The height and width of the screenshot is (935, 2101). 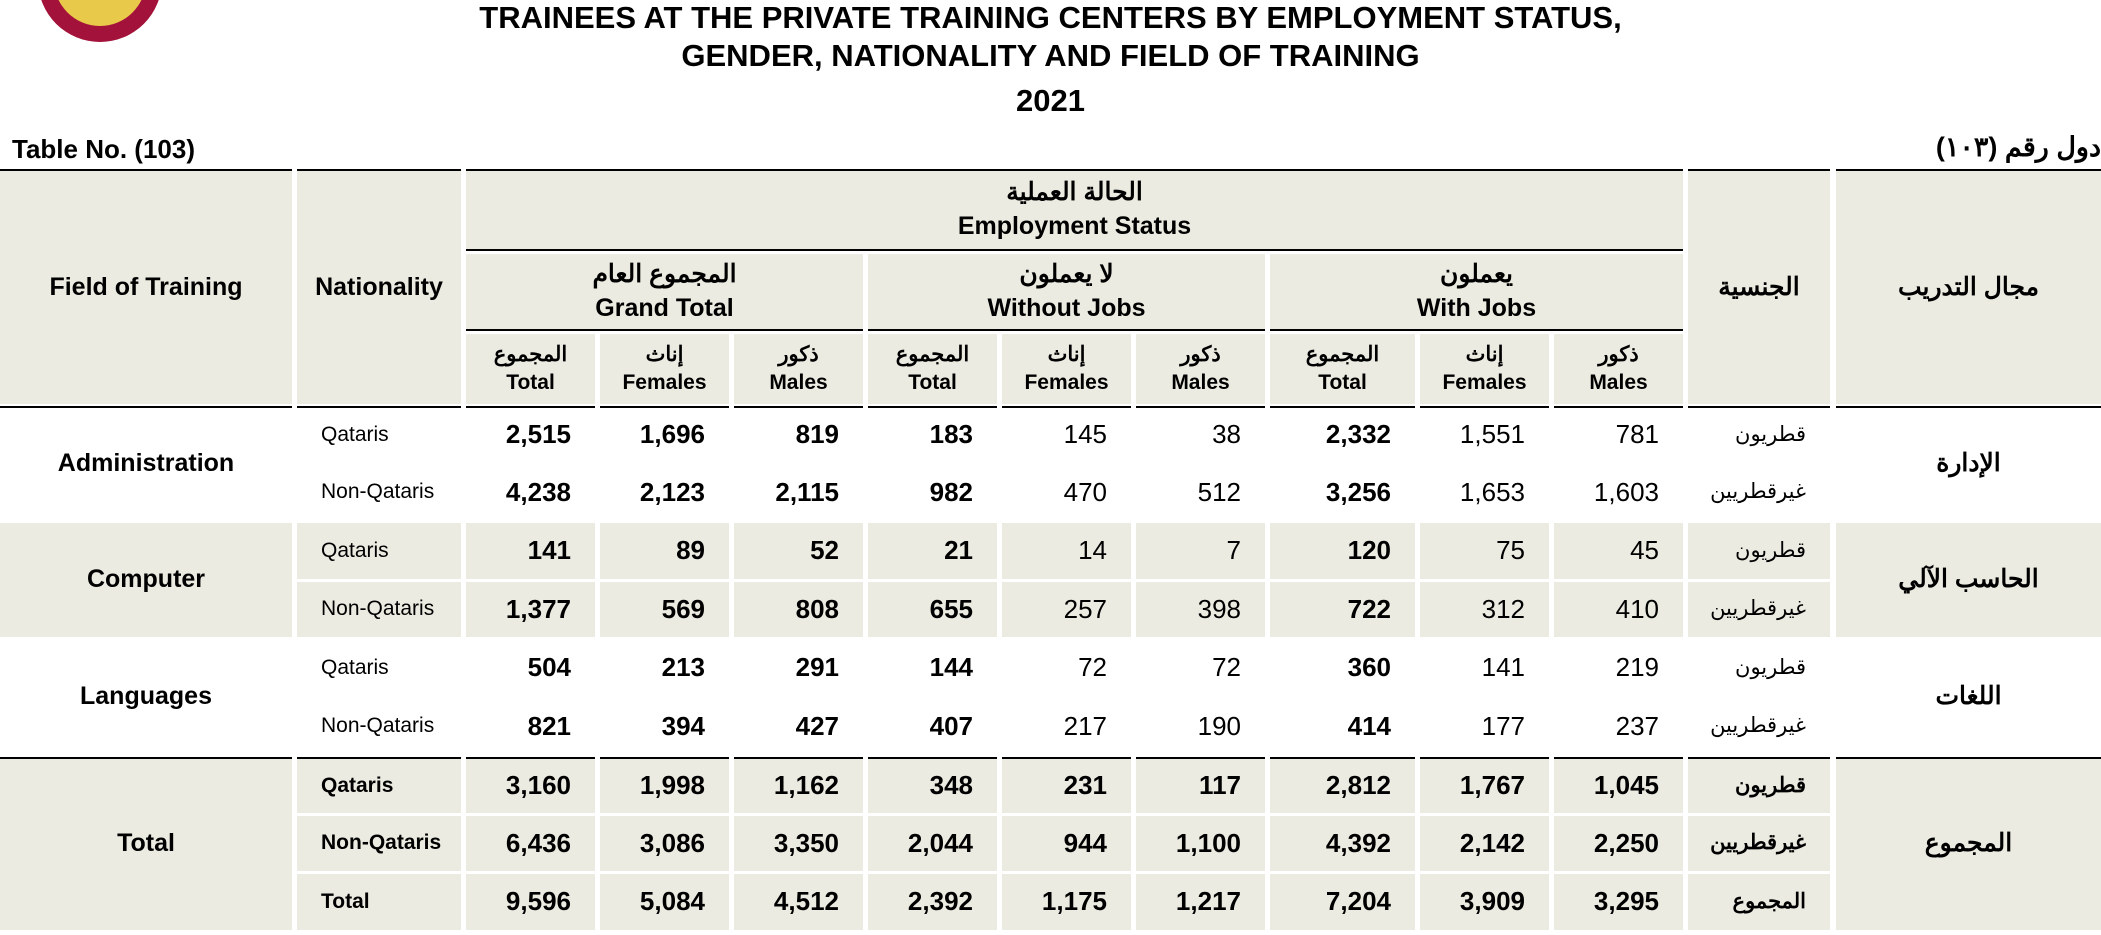 I want to click on field-text: Administration, so click(x=146, y=463).